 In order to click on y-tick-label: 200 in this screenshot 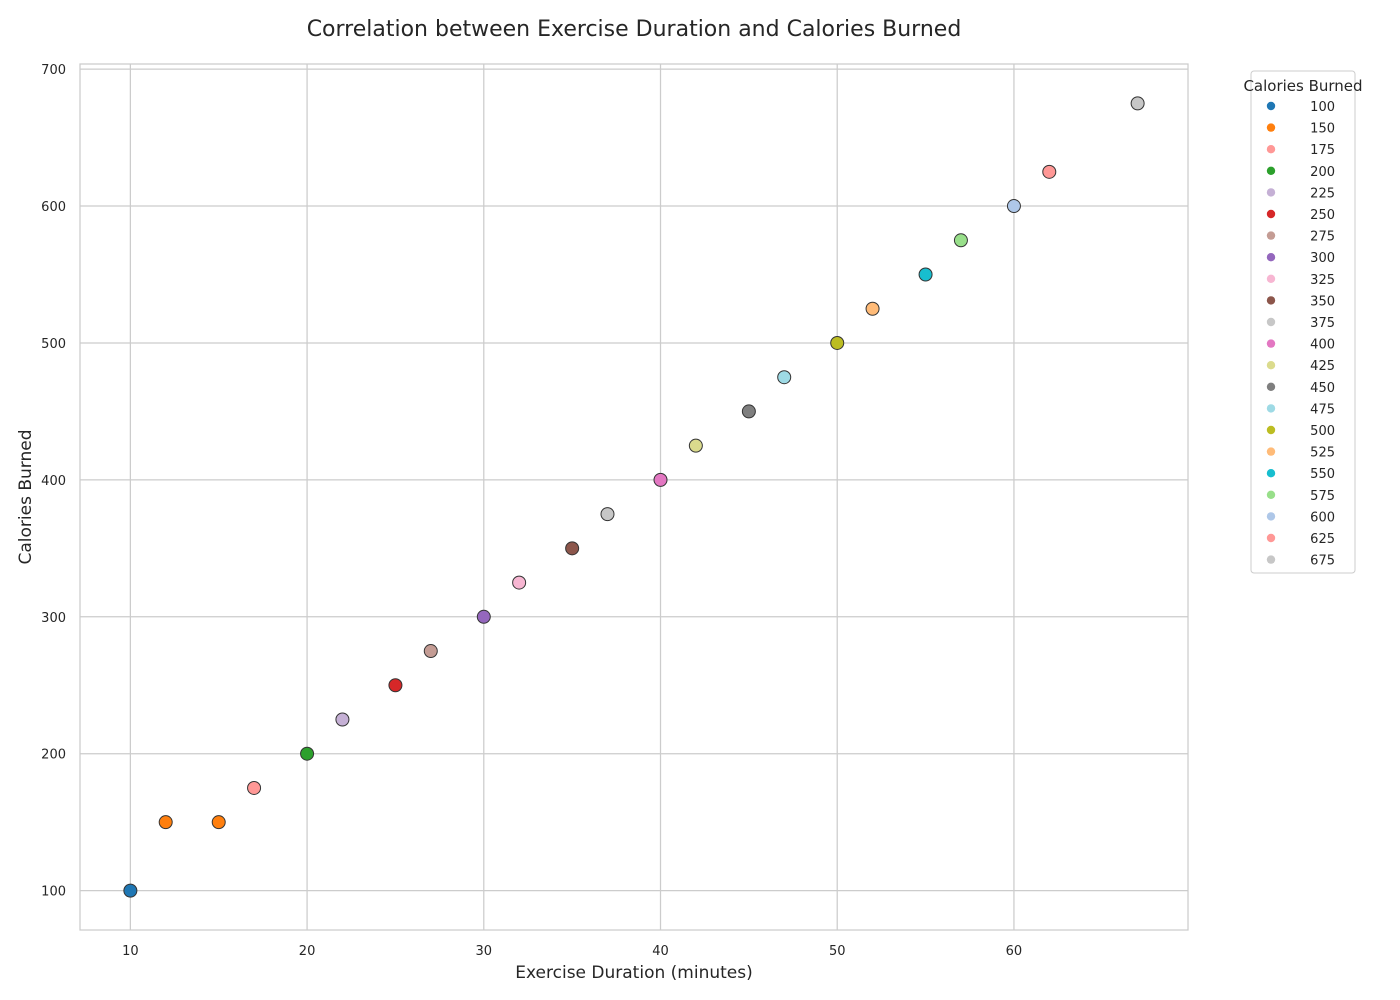, I will do `click(53, 755)`.